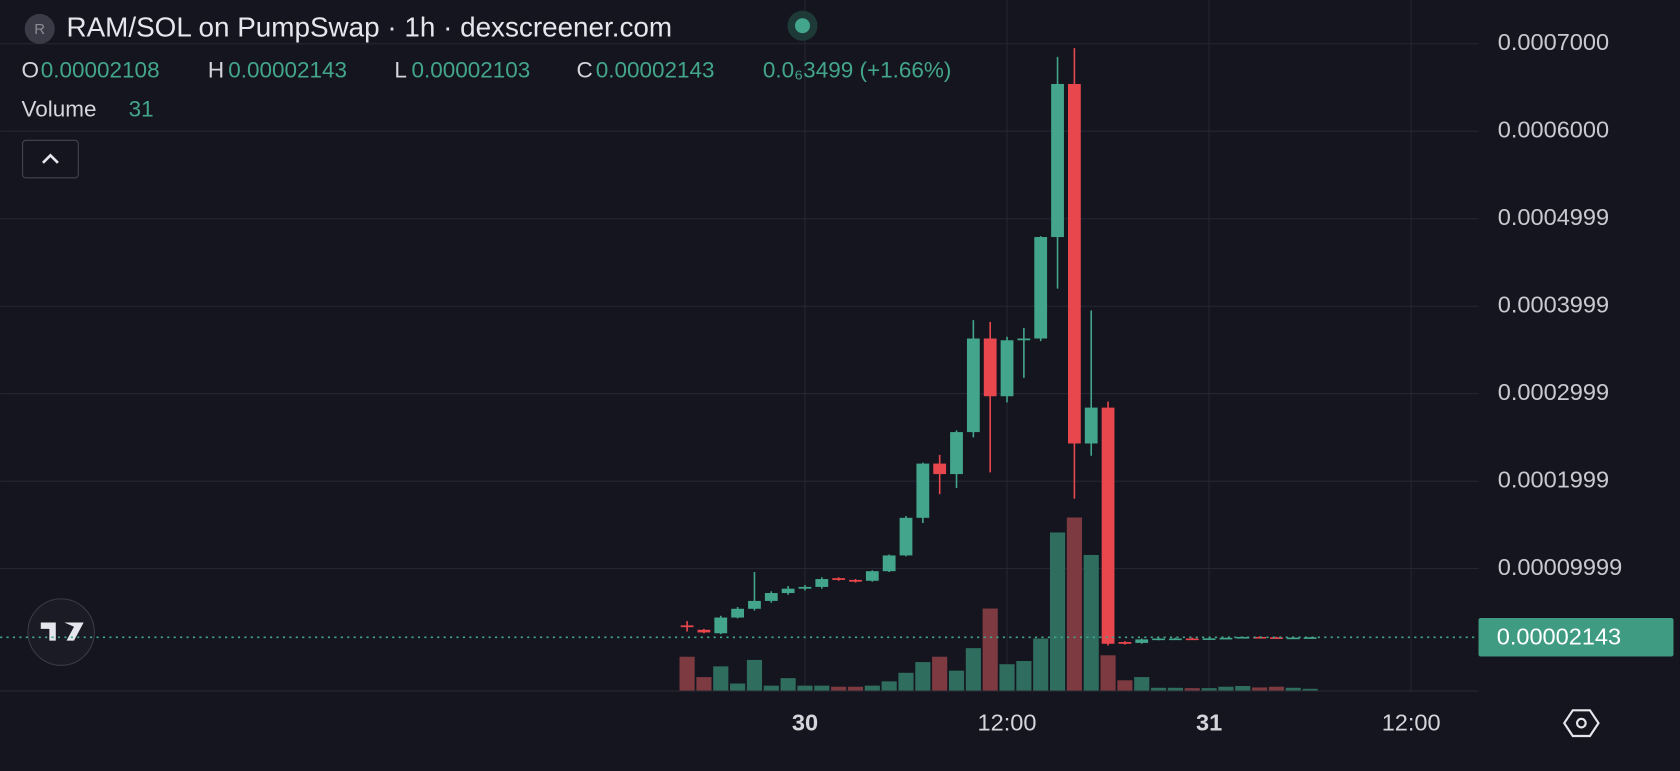 This screenshot has width=1680, height=771. I want to click on settings-icon, so click(1581, 723).